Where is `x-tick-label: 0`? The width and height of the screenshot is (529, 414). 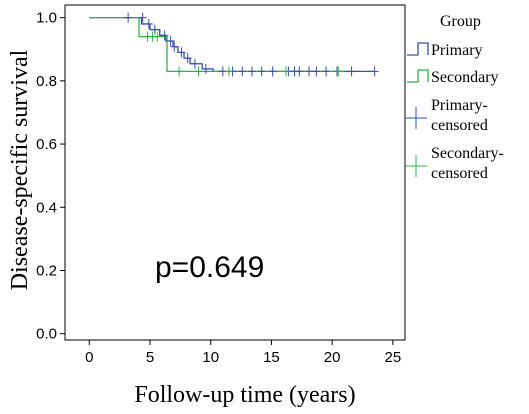
x-tick-label: 0 is located at coordinates (89, 357).